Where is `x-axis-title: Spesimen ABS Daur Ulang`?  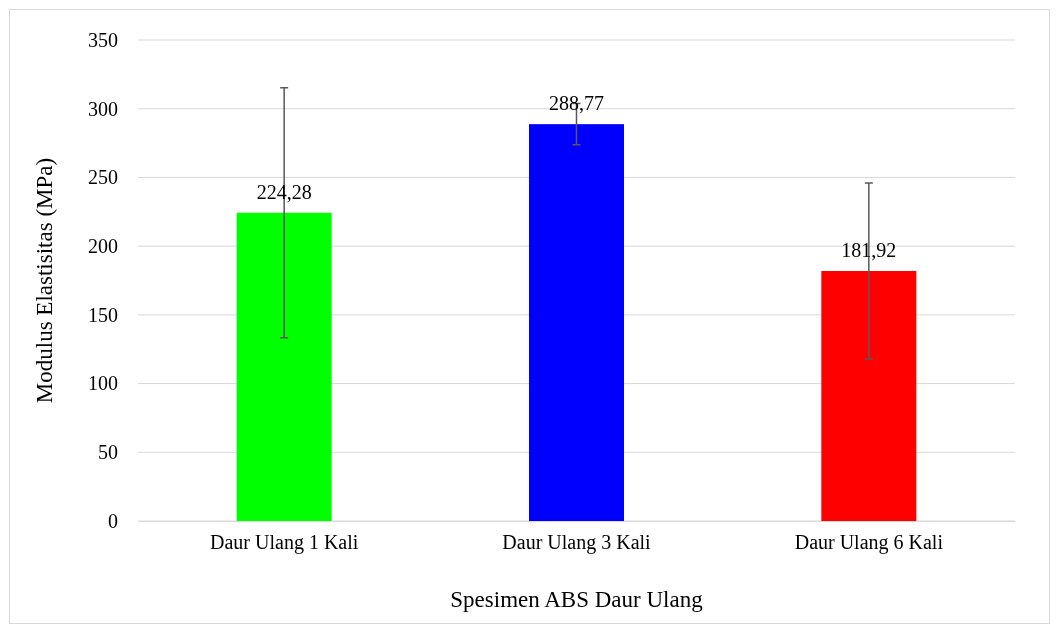
x-axis-title: Spesimen ABS Daur Ulang is located at coordinates (577, 599).